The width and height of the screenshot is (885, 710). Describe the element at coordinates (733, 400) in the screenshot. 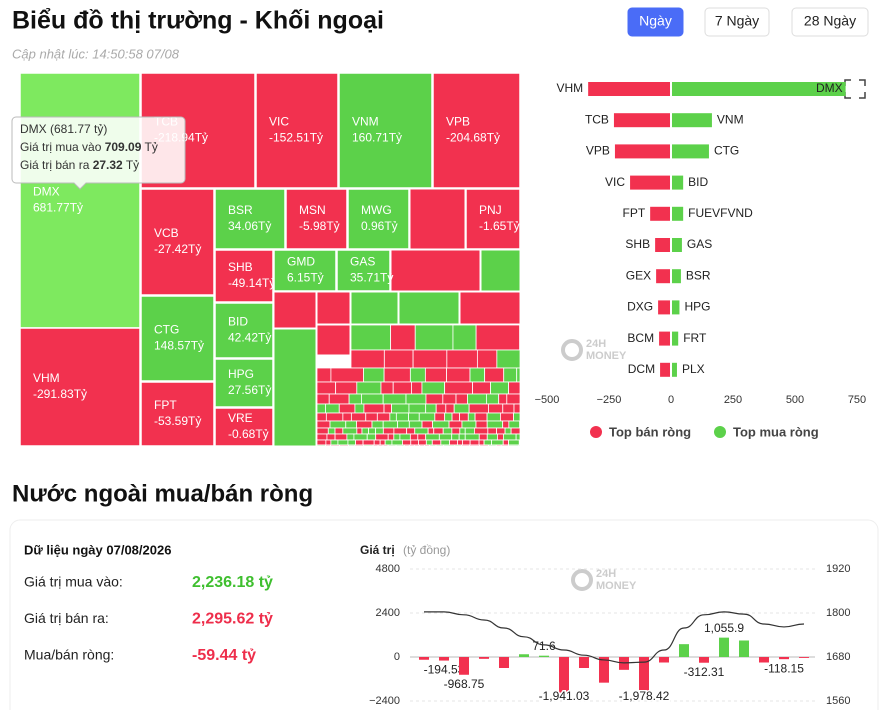

I see `x-tick-label: 250` at that location.